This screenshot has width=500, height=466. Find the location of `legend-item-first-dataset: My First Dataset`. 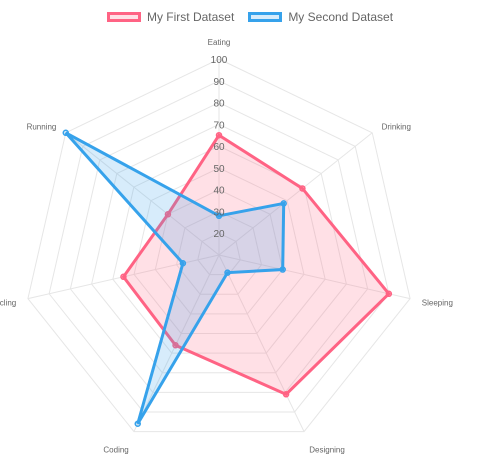

legend-item-first-dataset: My First Dataset is located at coordinates (170, 17).